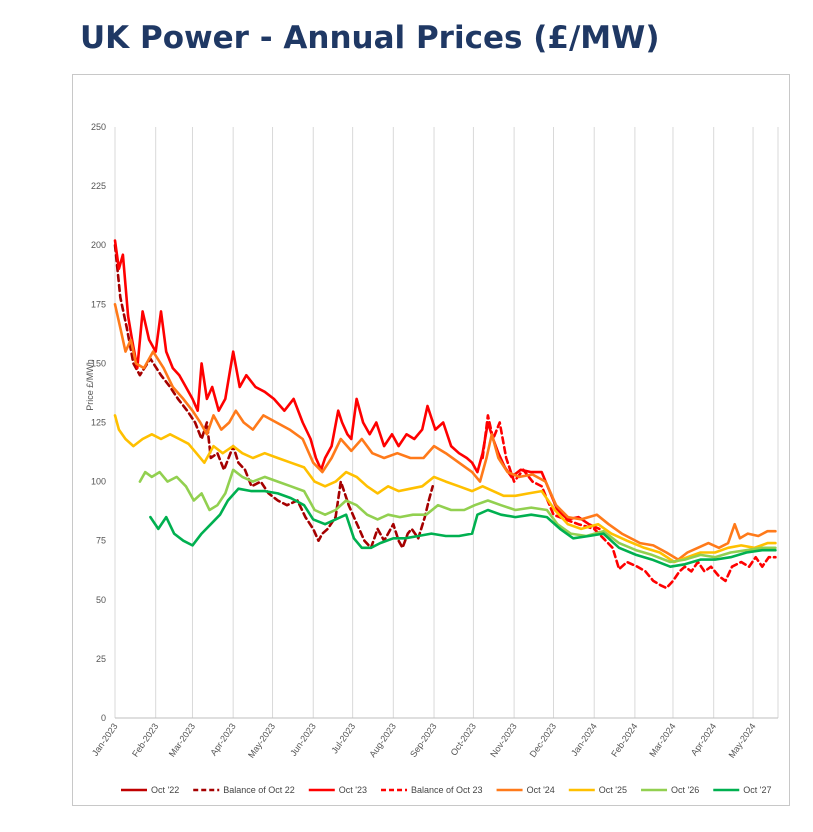 The height and width of the screenshot is (832, 813). I want to click on x-tick-label: Sep-2023, so click(423, 740).